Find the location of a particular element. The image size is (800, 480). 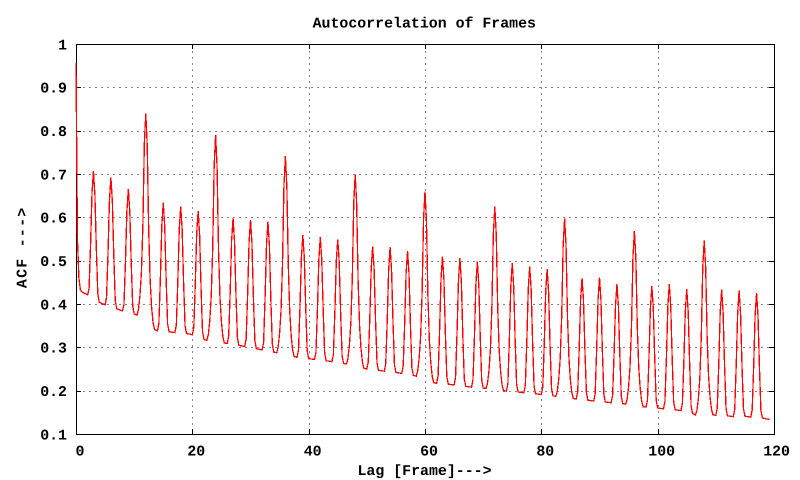

svg-text: 0.1 is located at coordinates (53, 436).